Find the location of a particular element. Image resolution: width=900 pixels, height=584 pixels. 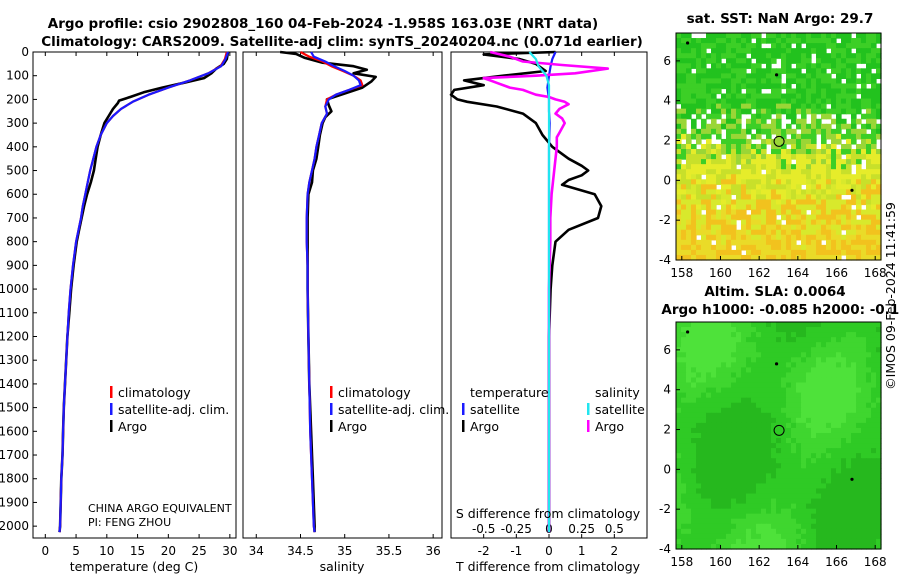

sst-map-frame is located at coordinates (778, 146).